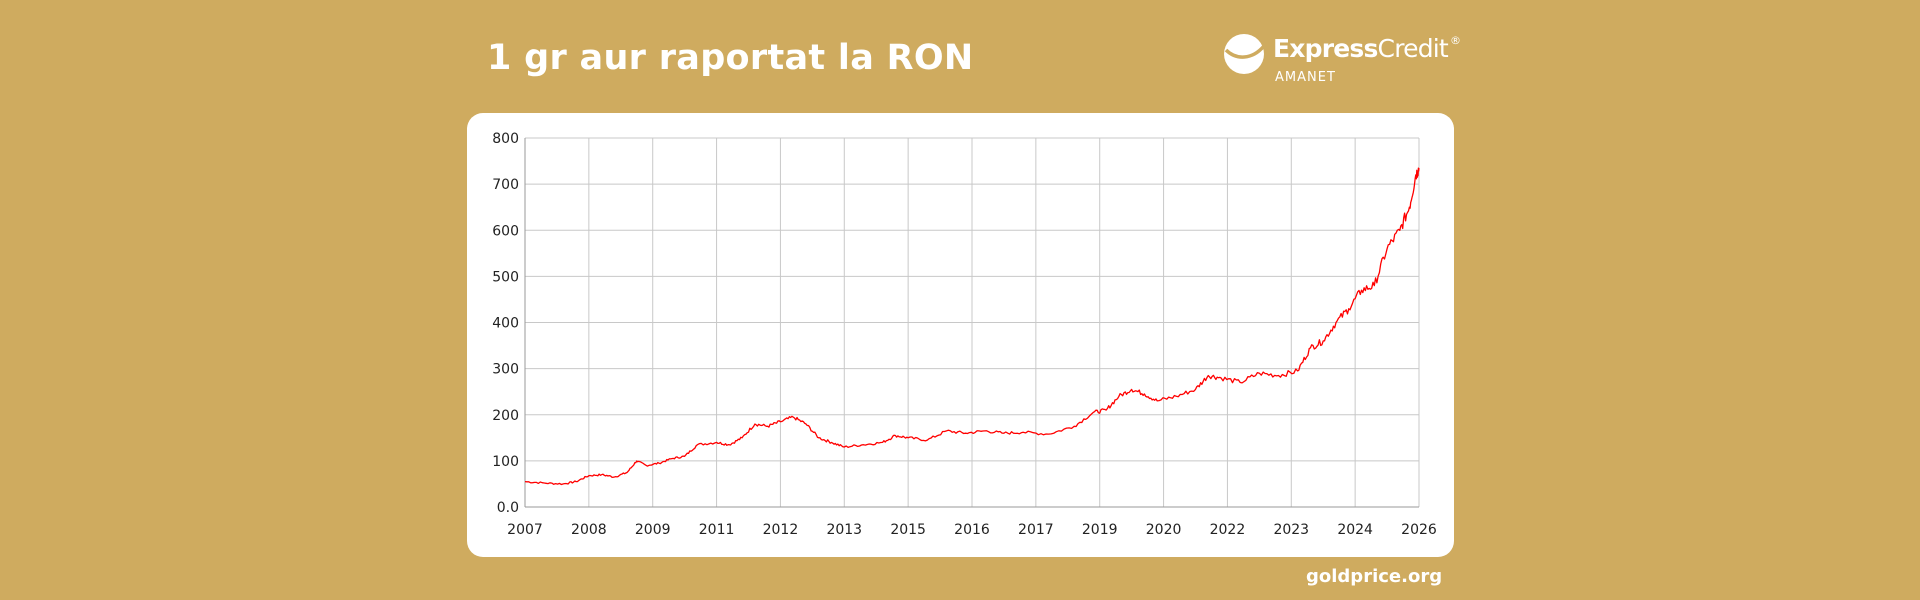 This screenshot has width=1920, height=600. I want to click on brand-name: ExpressCredit ®, so click(1367, 48).